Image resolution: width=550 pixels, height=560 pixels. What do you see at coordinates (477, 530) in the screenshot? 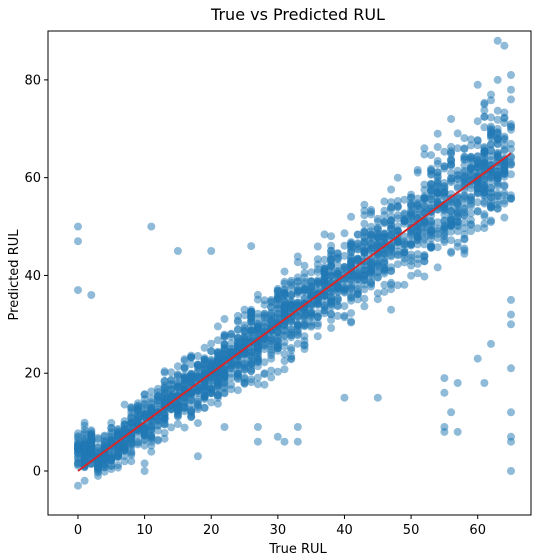
I see `x-tick-label: 60` at bounding box center [477, 530].